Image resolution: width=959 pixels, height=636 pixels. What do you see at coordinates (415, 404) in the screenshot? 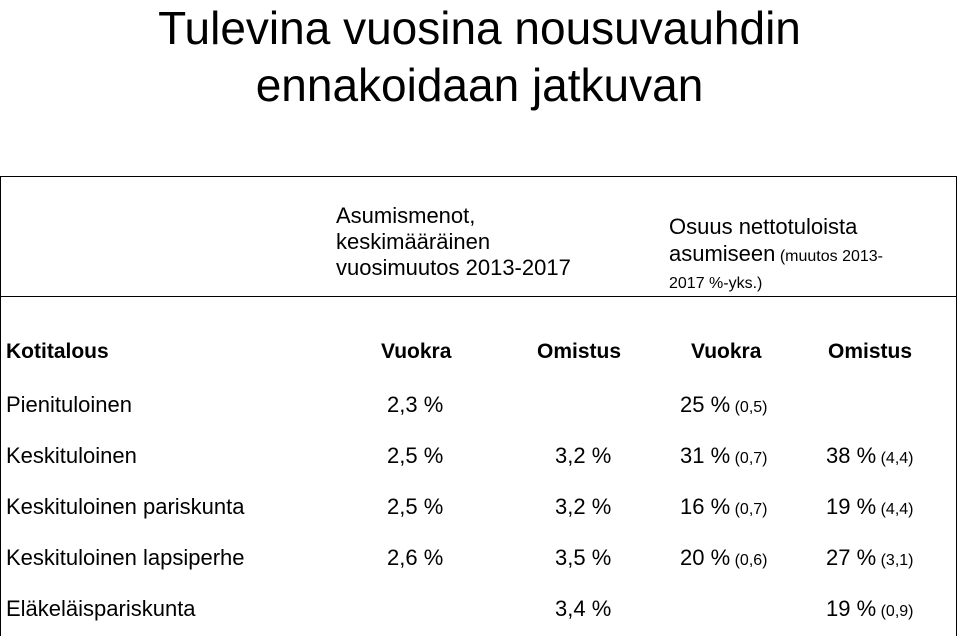
I see `rent-cost-cell: 2,3 %` at bounding box center [415, 404].